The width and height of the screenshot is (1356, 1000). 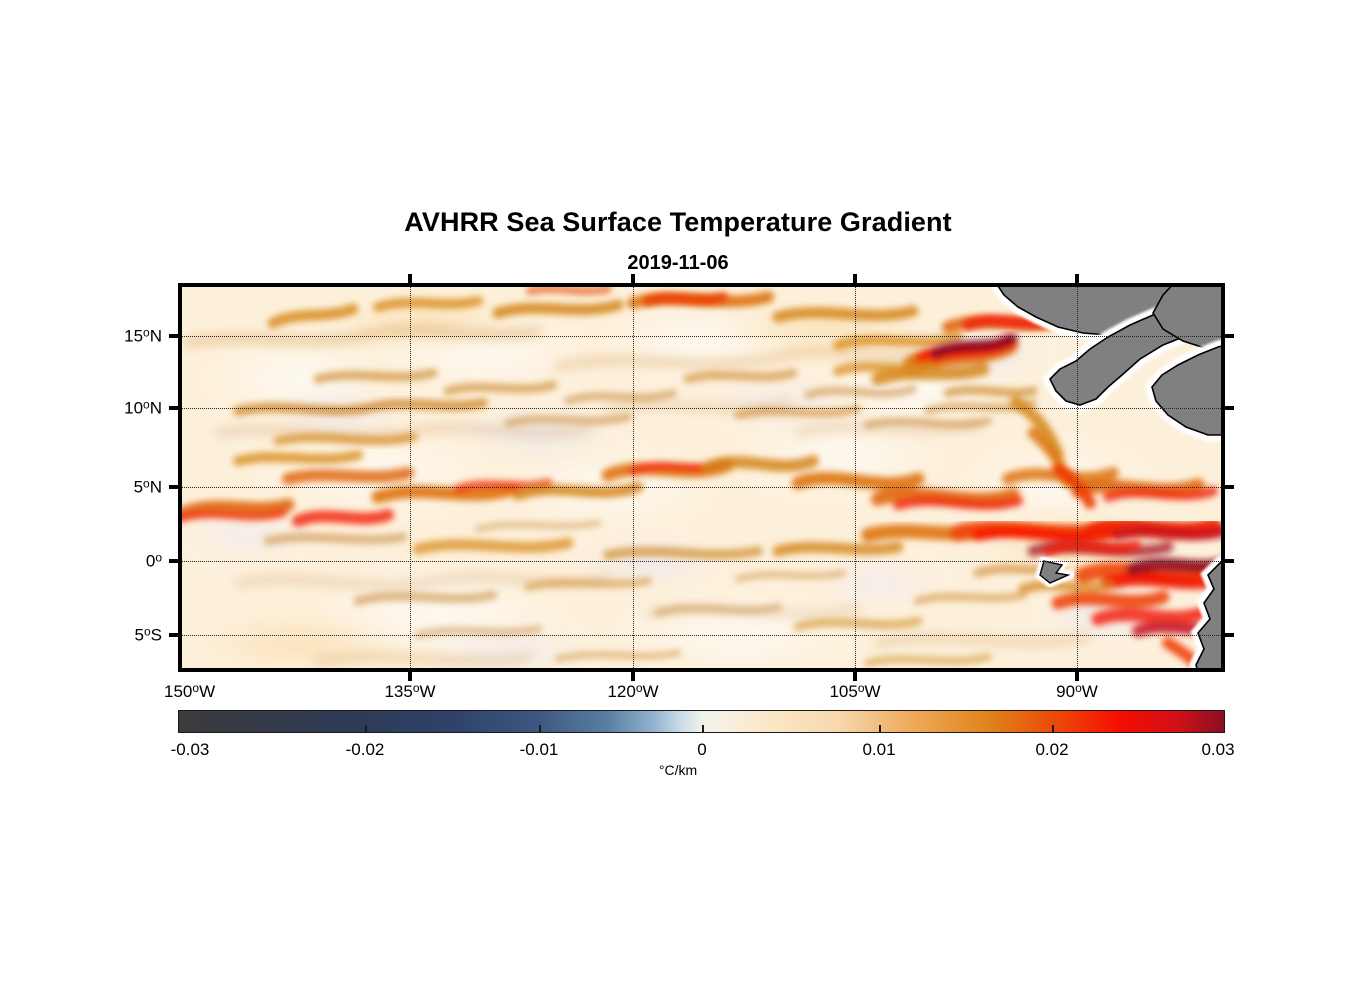 What do you see at coordinates (1229, 487) in the screenshot?
I see `ytick-right-5N` at bounding box center [1229, 487].